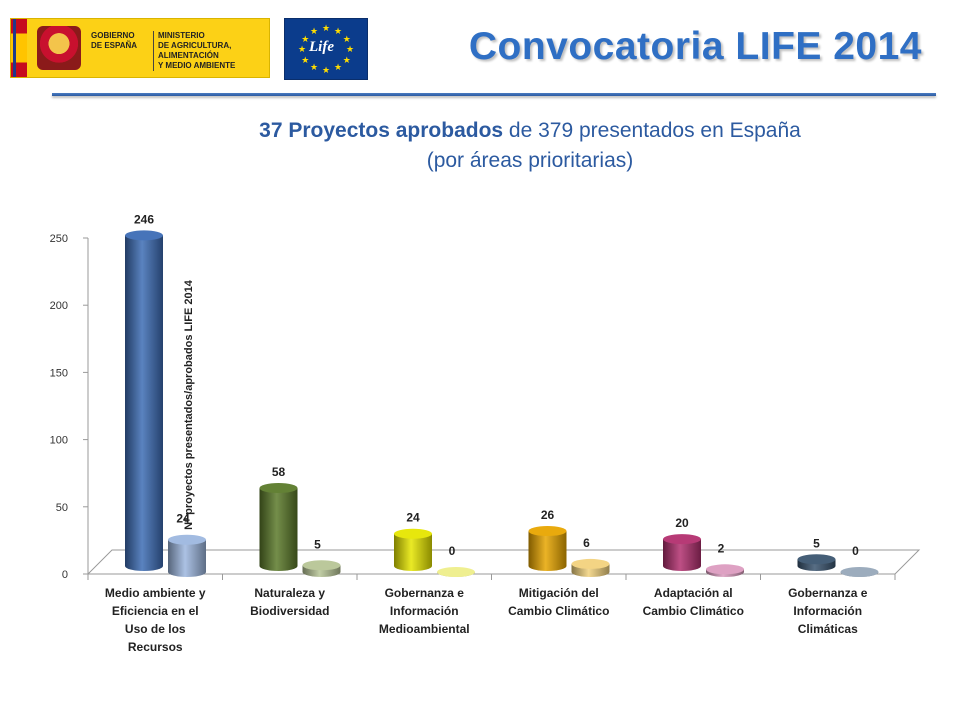 Image resolution: width=960 pixels, height=720 pixels. I want to click on gobierno-logo-text: GOBIERNO DE ESPAÑA, so click(114, 40).